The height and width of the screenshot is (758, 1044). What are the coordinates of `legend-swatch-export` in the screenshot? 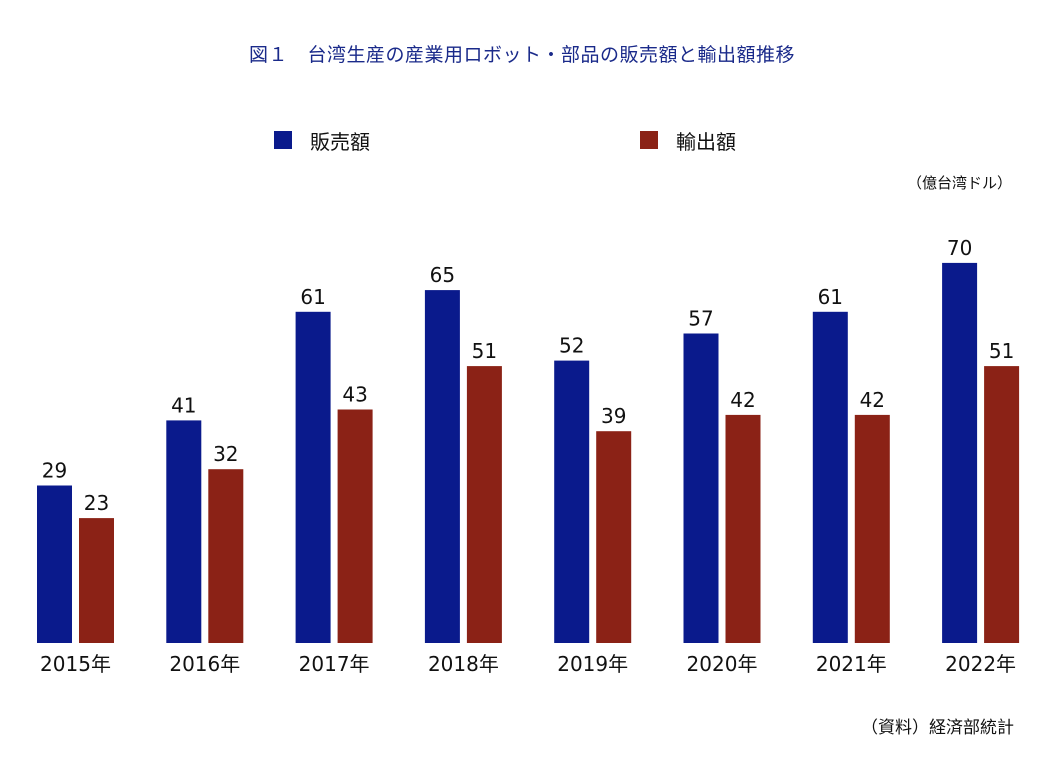 It's located at (649, 140).